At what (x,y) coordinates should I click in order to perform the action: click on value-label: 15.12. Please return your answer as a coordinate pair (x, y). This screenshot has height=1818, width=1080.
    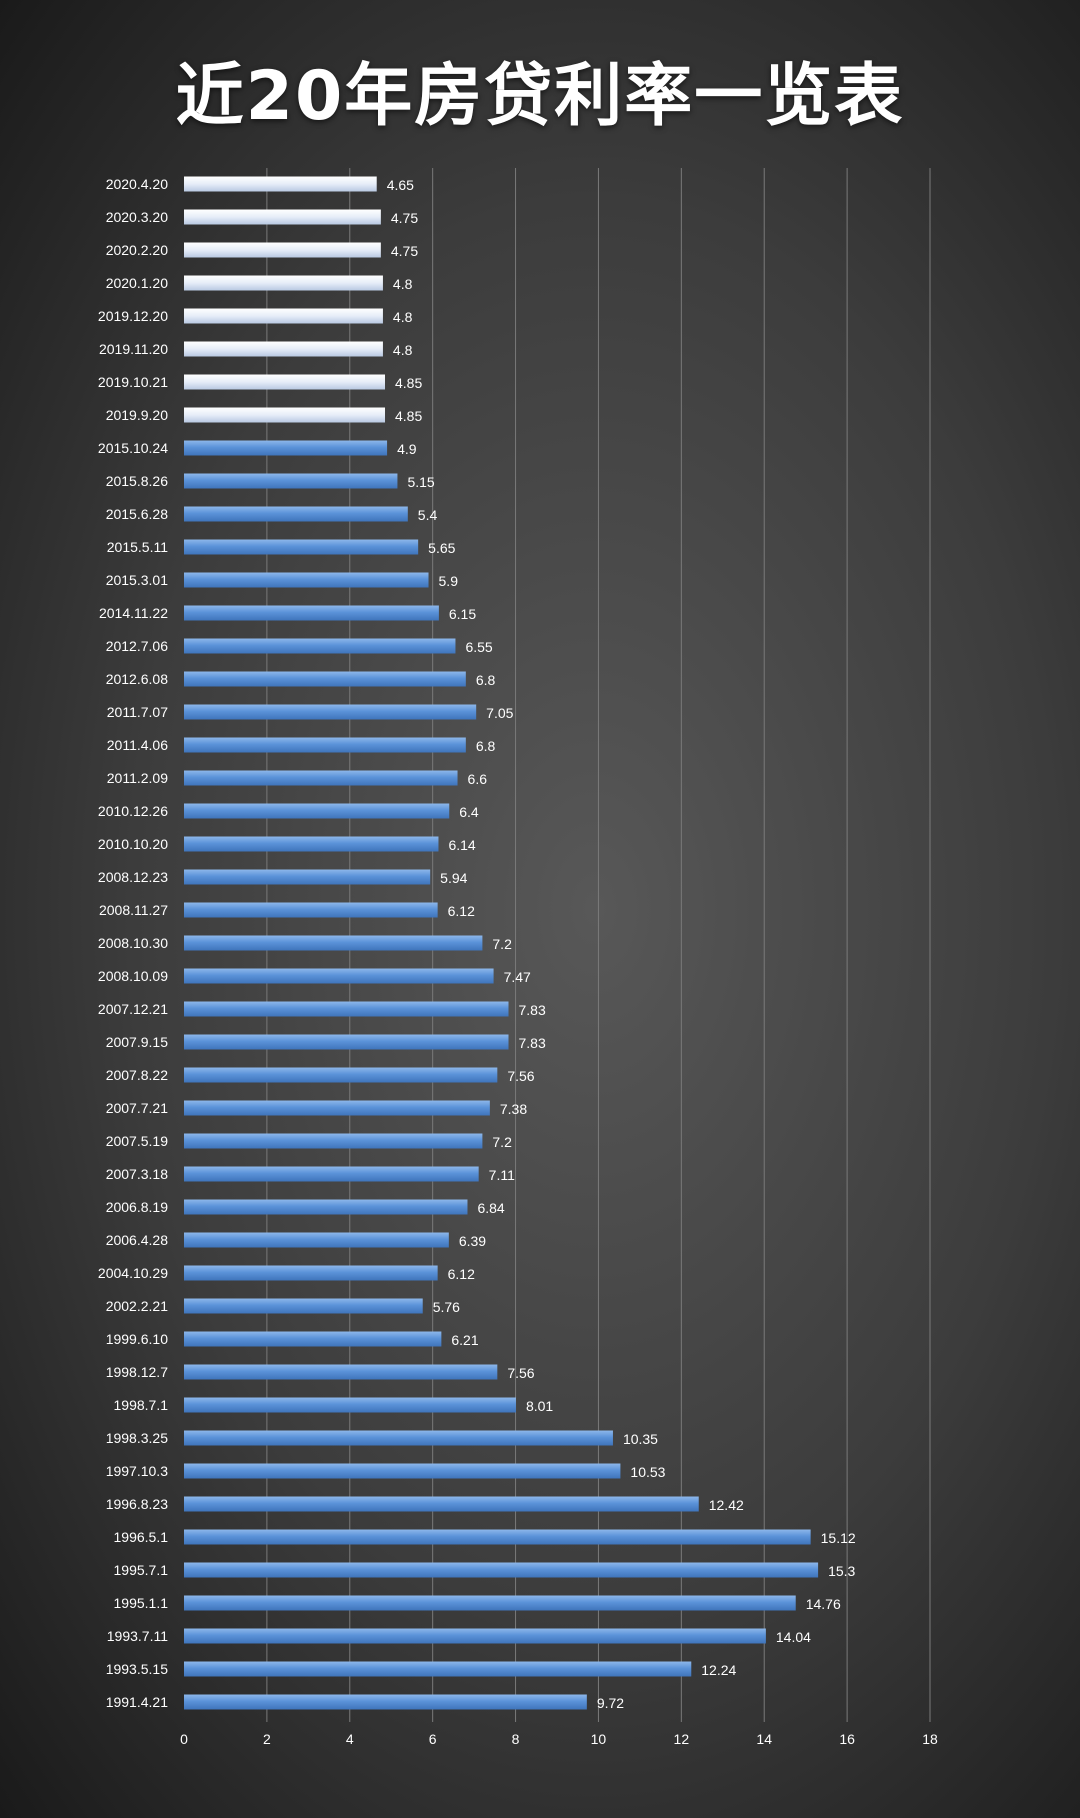
    Looking at the image, I should click on (838, 1538).